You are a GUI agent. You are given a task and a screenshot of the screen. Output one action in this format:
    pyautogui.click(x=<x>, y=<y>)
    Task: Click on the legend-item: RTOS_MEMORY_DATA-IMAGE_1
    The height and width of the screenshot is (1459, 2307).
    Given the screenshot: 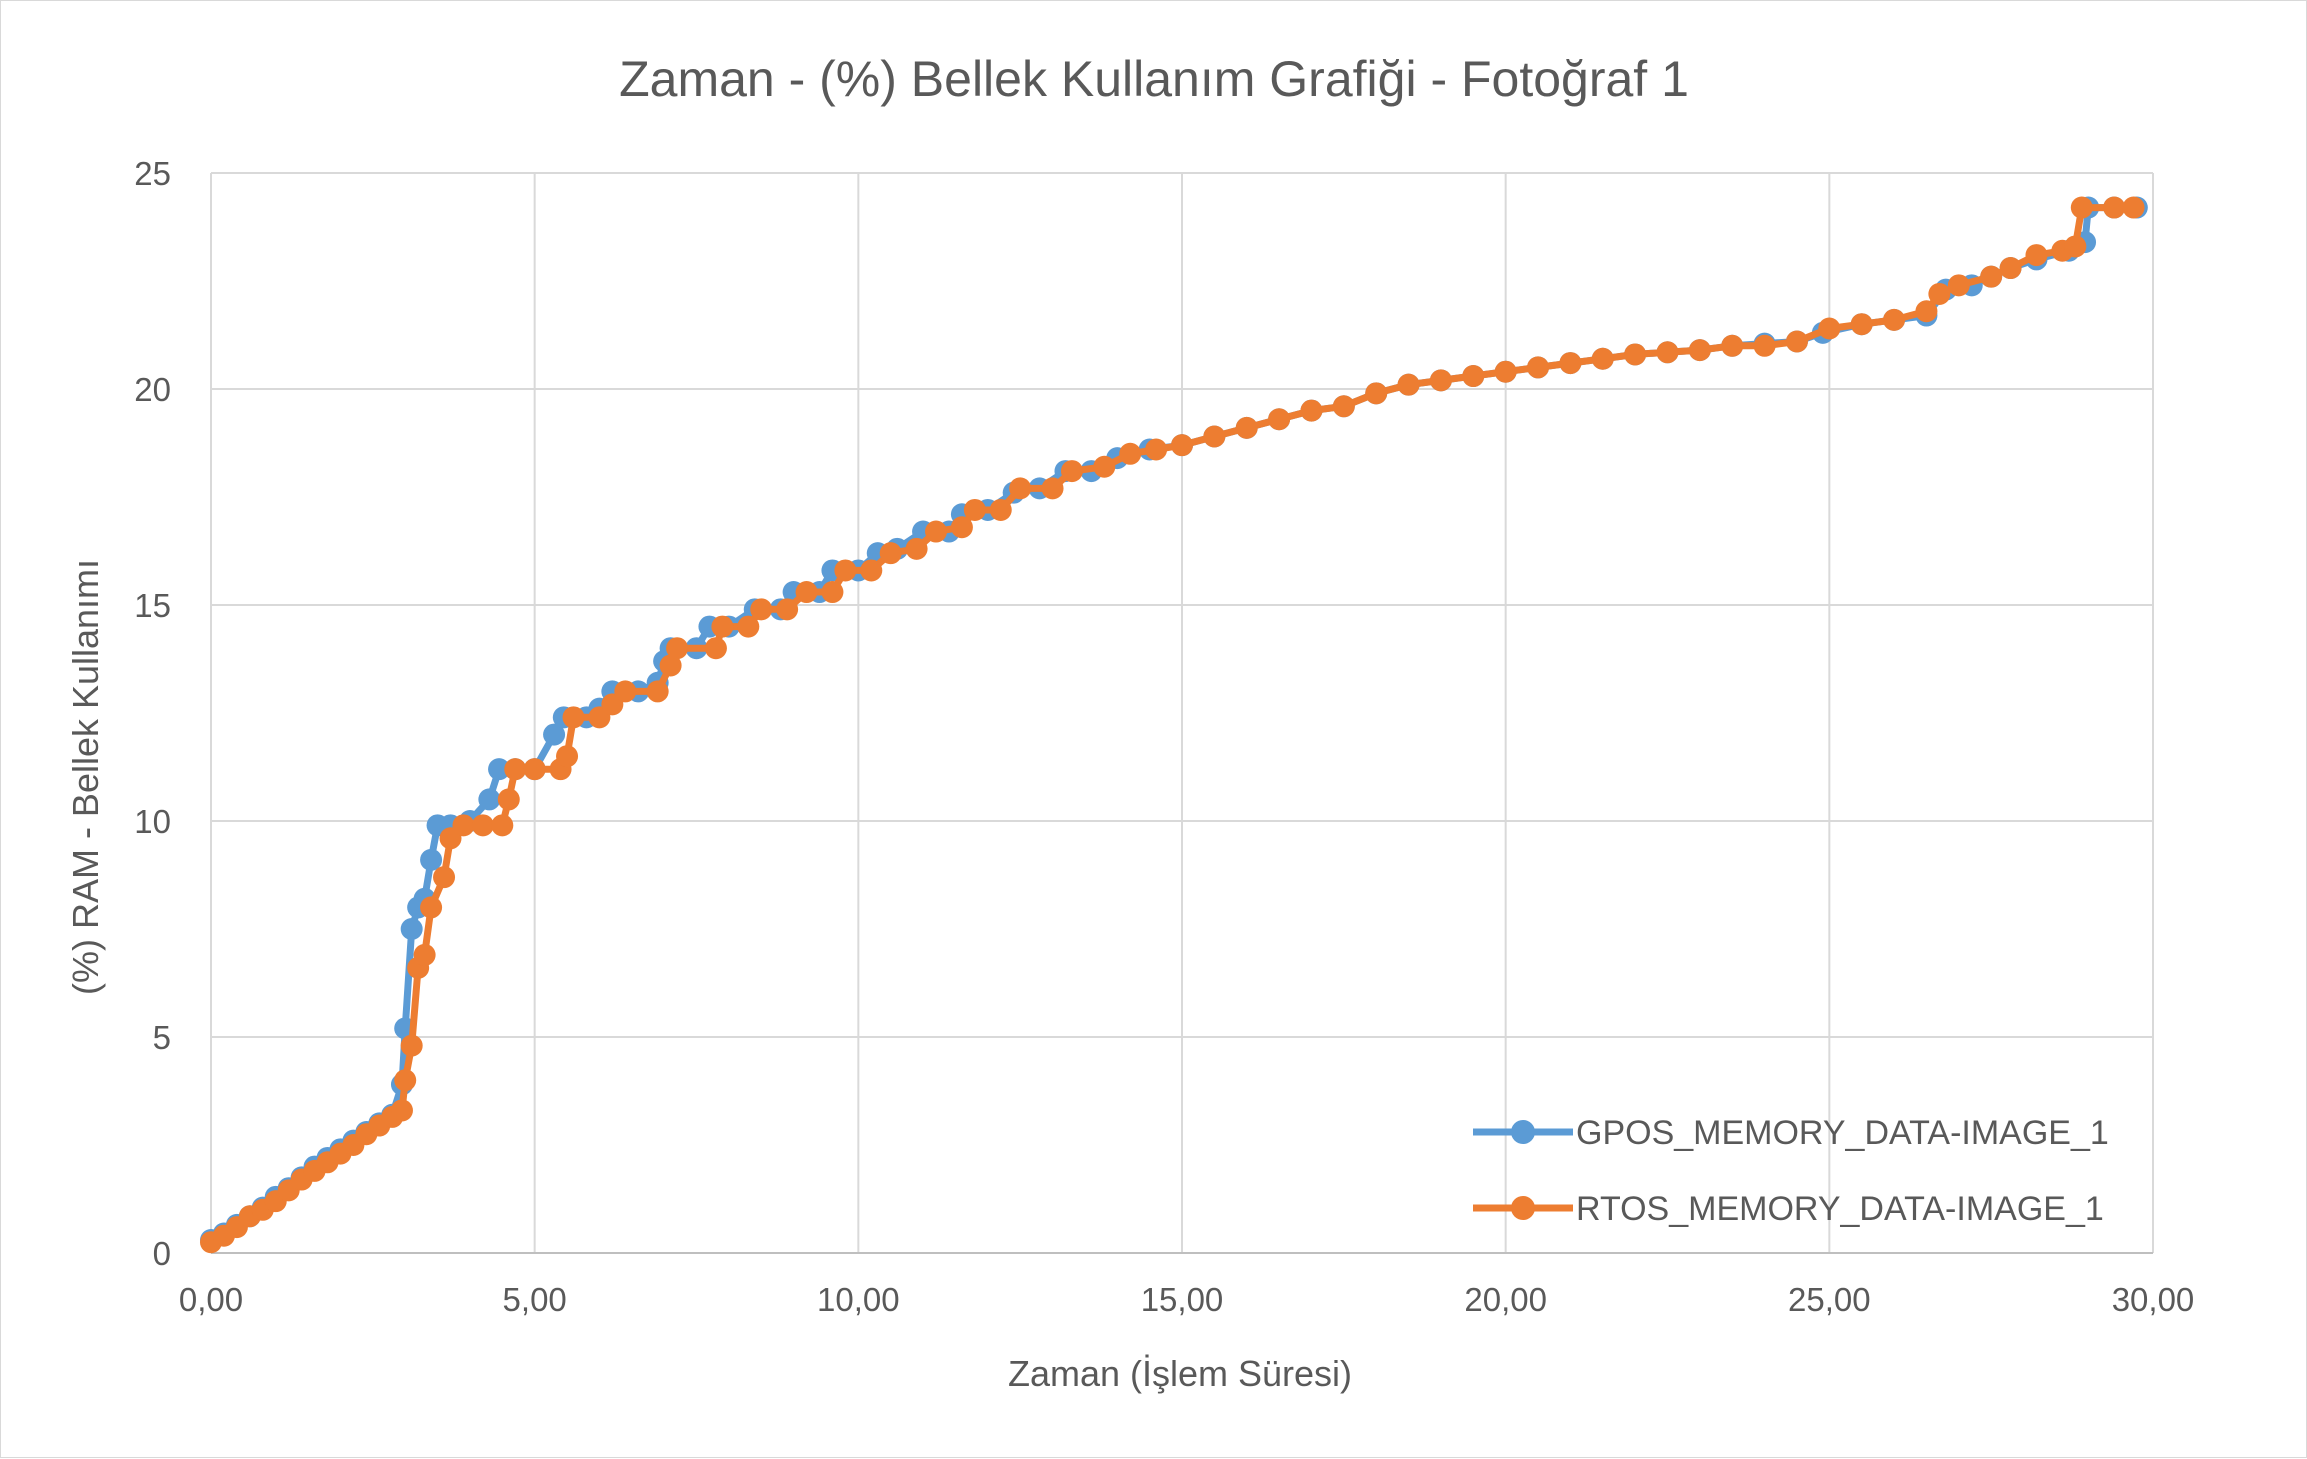 What is the action you would take?
    pyautogui.click(x=1788, y=1209)
    